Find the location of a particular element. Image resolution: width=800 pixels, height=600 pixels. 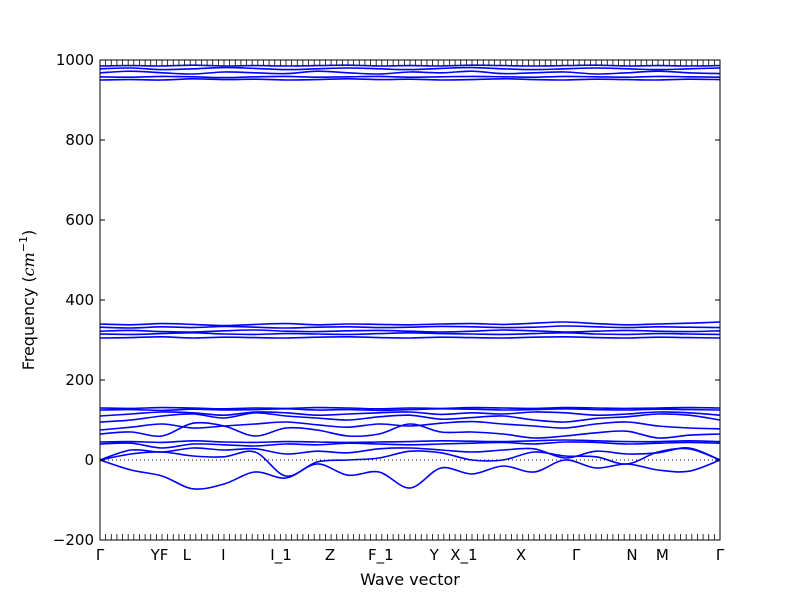

y-tick-label: 800 is located at coordinates (79, 140).